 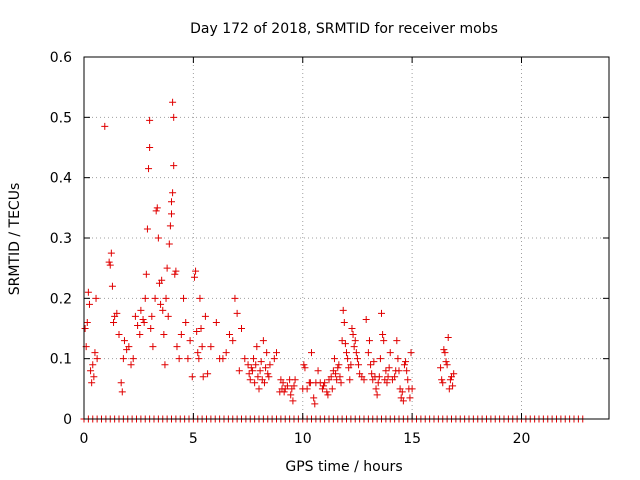 I want to click on y-tick-label: 0.6, so click(x=61, y=58).